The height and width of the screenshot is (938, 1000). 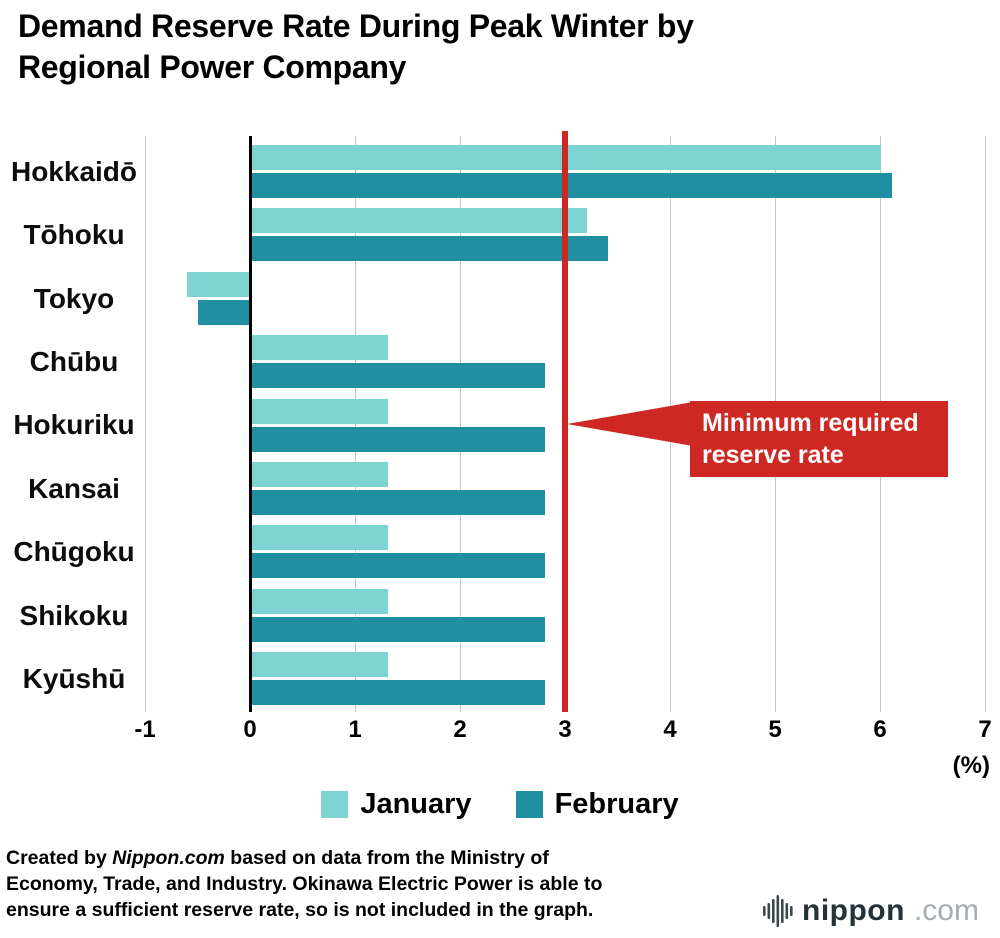 What do you see at coordinates (778, 911) in the screenshot?
I see `equalizer-bars-icon` at bounding box center [778, 911].